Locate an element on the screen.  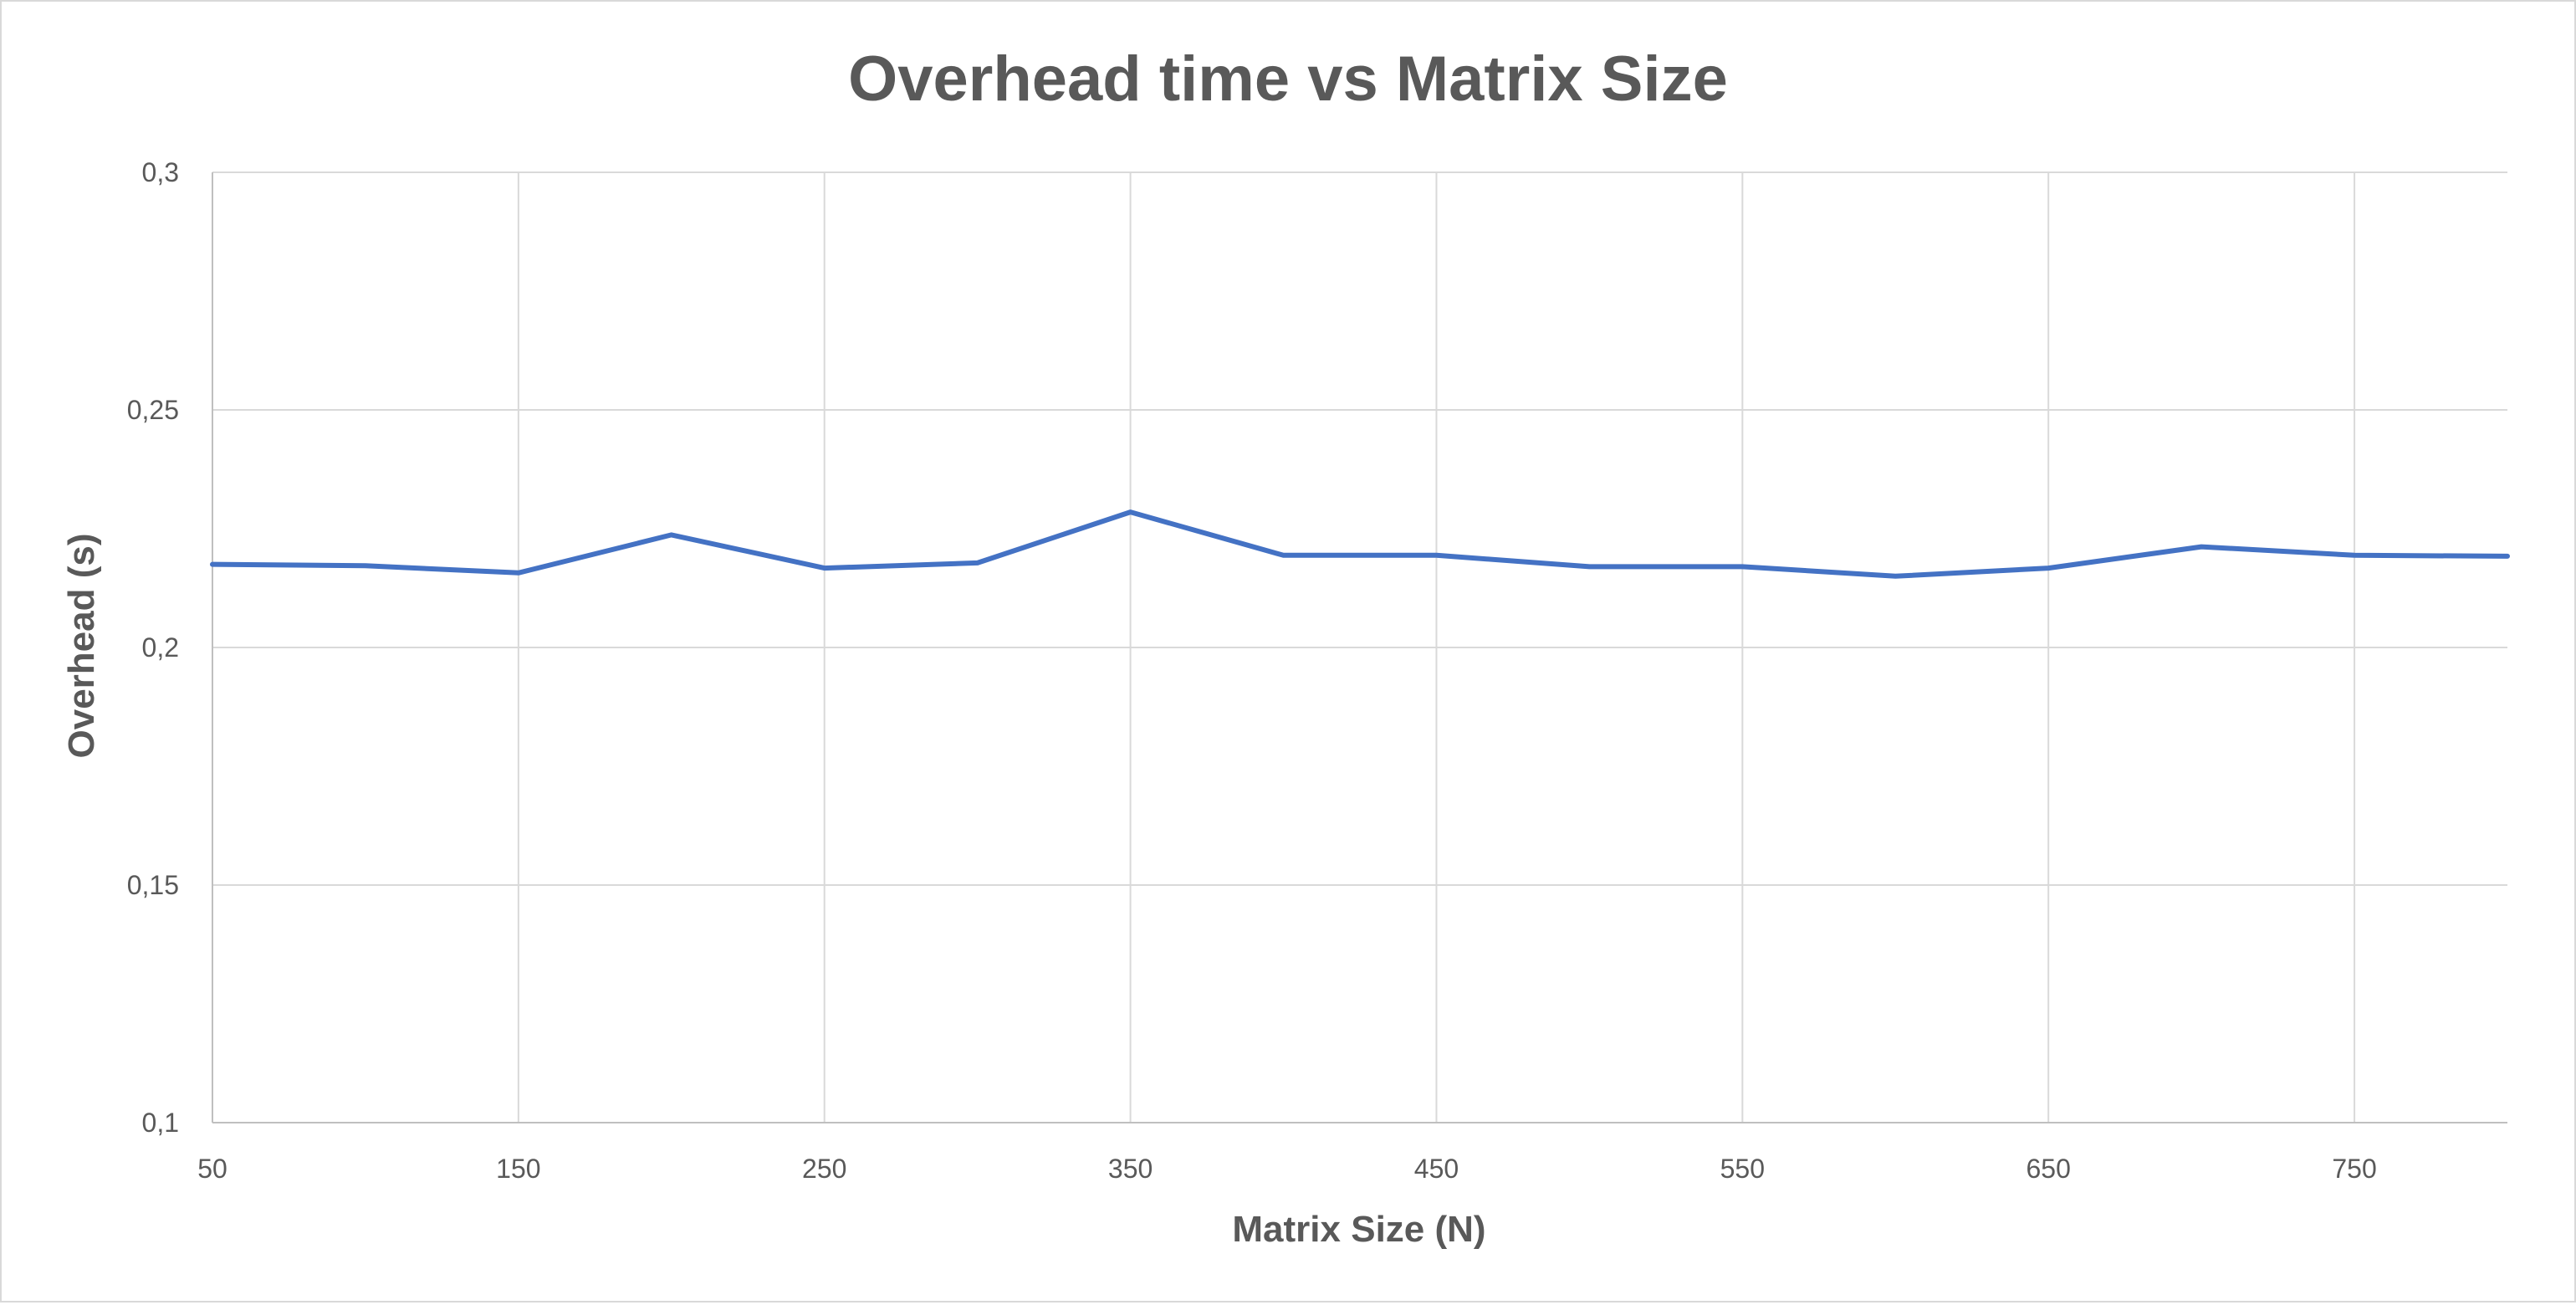
x-tick-label: 150 is located at coordinates (518, 1169).